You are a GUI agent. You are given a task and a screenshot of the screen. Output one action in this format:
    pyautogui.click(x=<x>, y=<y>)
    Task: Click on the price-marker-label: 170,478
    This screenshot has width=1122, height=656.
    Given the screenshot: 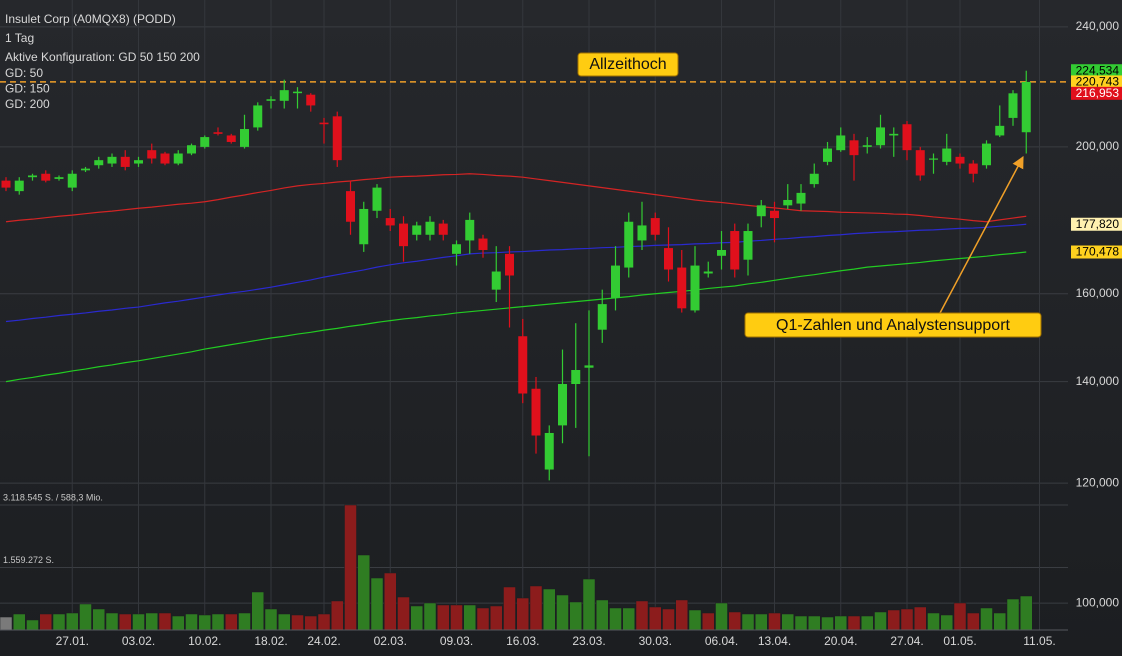 What is the action you would take?
    pyautogui.click(x=1098, y=252)
    